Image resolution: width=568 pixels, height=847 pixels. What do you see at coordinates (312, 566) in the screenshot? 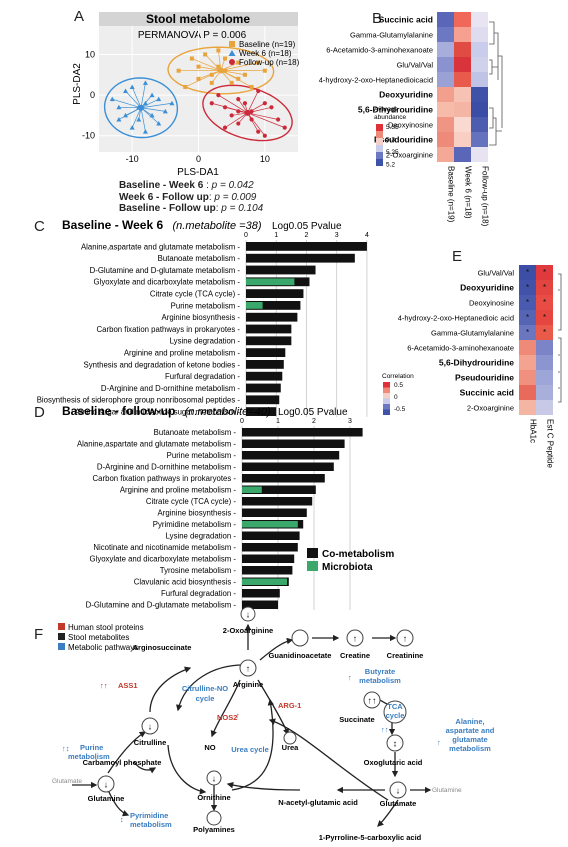
I see `legend-swatch-microbiota` at bounding box center [312, 566].